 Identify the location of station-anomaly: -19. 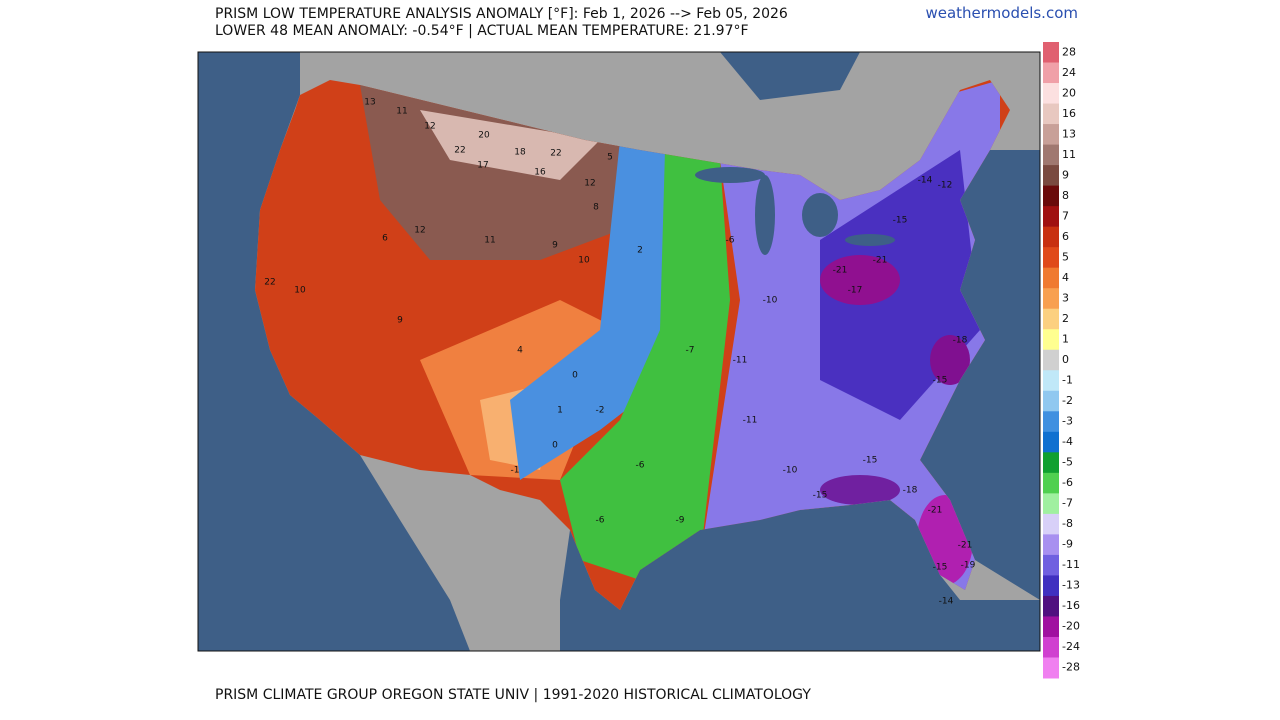
(968, 566).